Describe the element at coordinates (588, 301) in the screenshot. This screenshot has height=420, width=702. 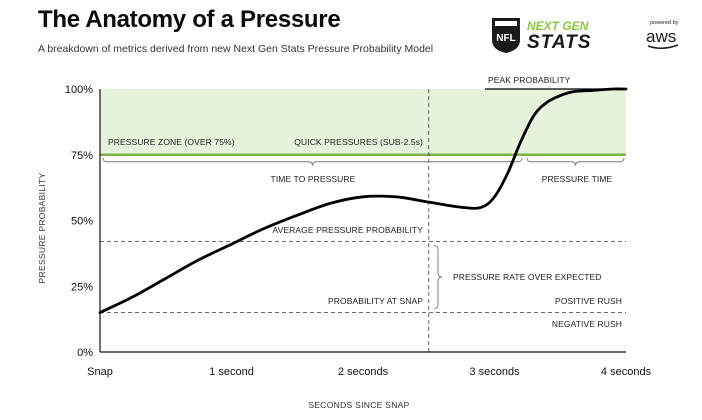
I see `positive-rush-label: POSITIVE RUSH` at that location.